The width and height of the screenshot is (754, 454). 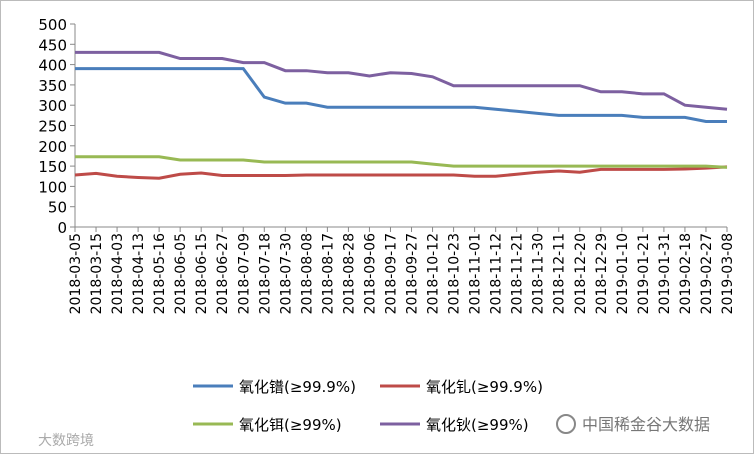 What do you see at coordinates (581, 273) in the screenshot?
I see `x-tick-label: 2018-12-20` at bounding box center [581, 273].